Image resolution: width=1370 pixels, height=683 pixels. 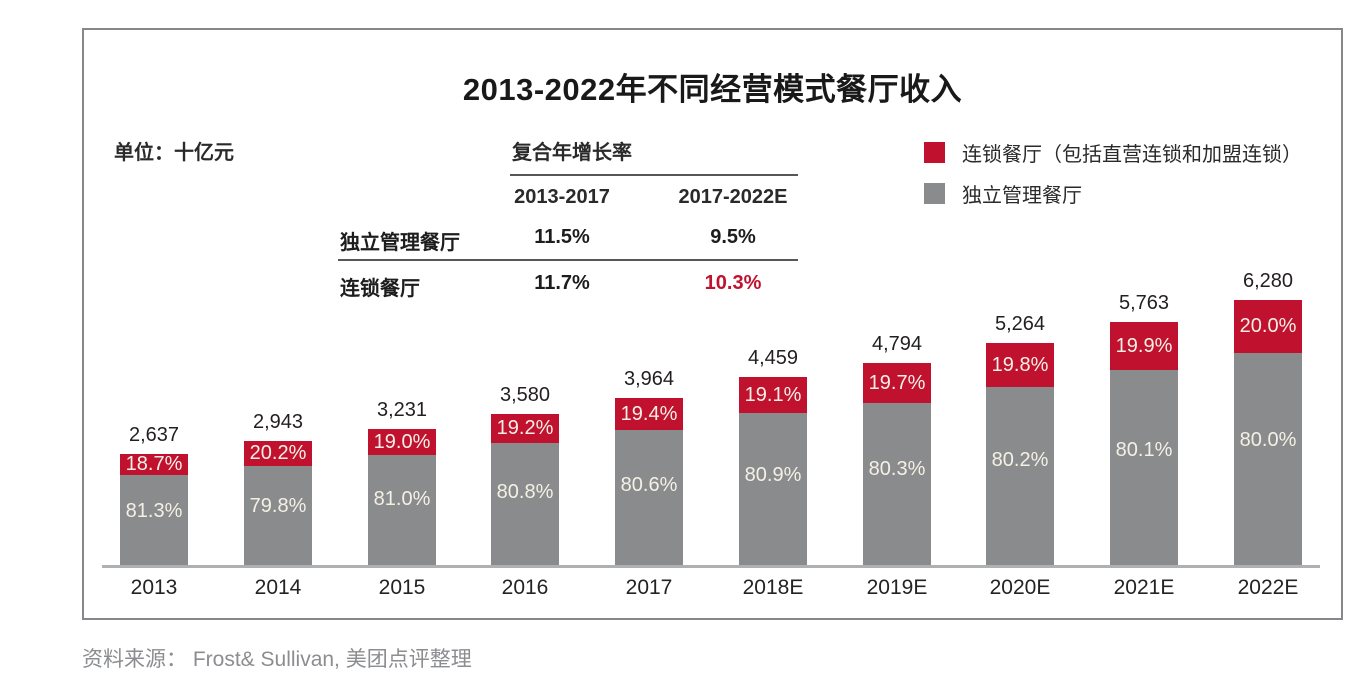 I want to click on cagr-chain-2017-2022e: 10.3%, so click(x=733, y=283).